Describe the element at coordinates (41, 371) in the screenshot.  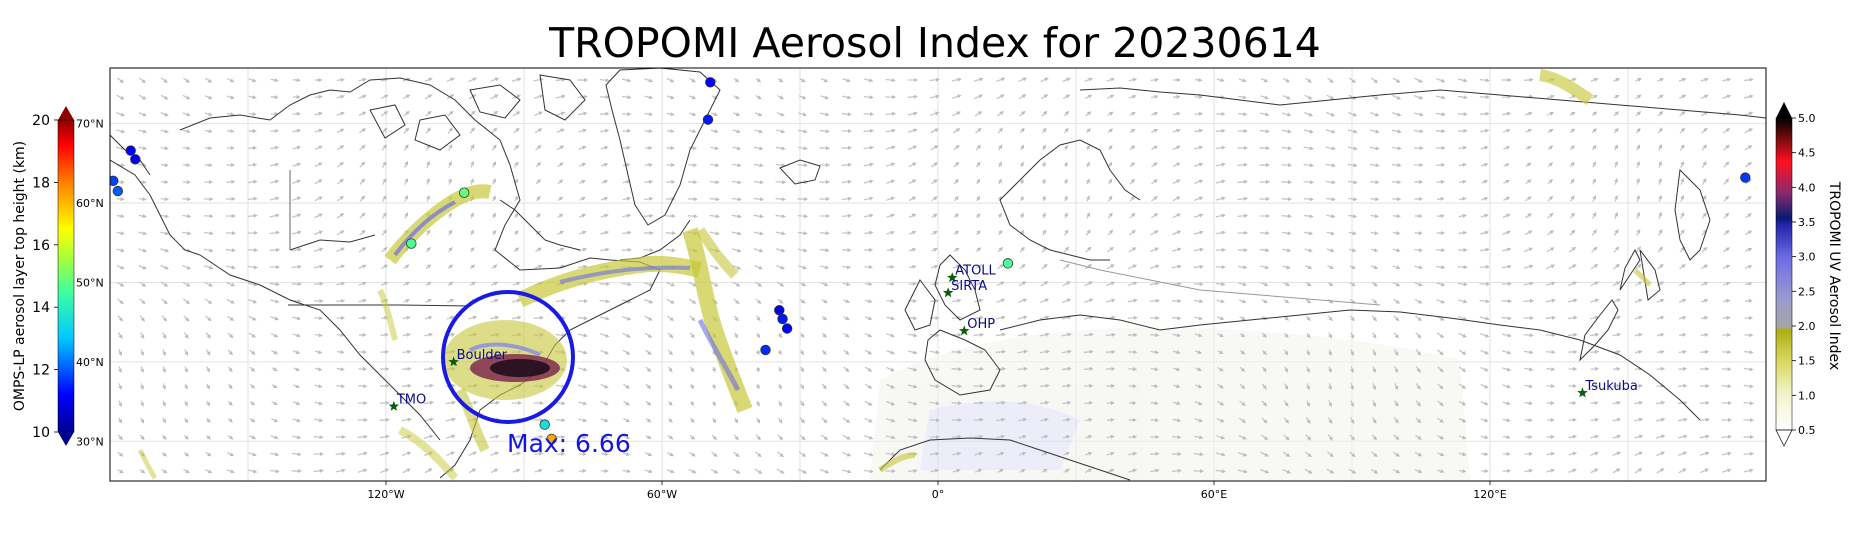
I see `left-tick-label: 12` at that location.